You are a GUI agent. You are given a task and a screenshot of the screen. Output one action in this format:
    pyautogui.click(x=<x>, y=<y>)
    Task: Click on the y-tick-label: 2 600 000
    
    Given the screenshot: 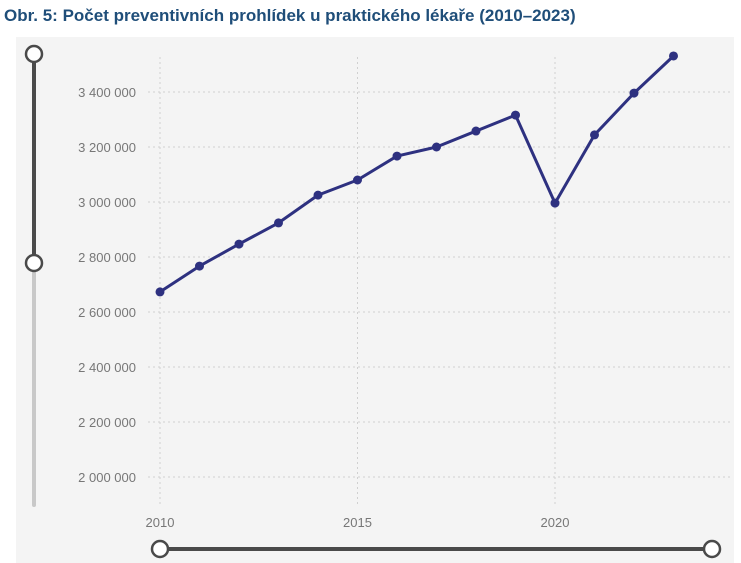 What is the action you would take?
    pyautogui.click(x=107, y=312)
    